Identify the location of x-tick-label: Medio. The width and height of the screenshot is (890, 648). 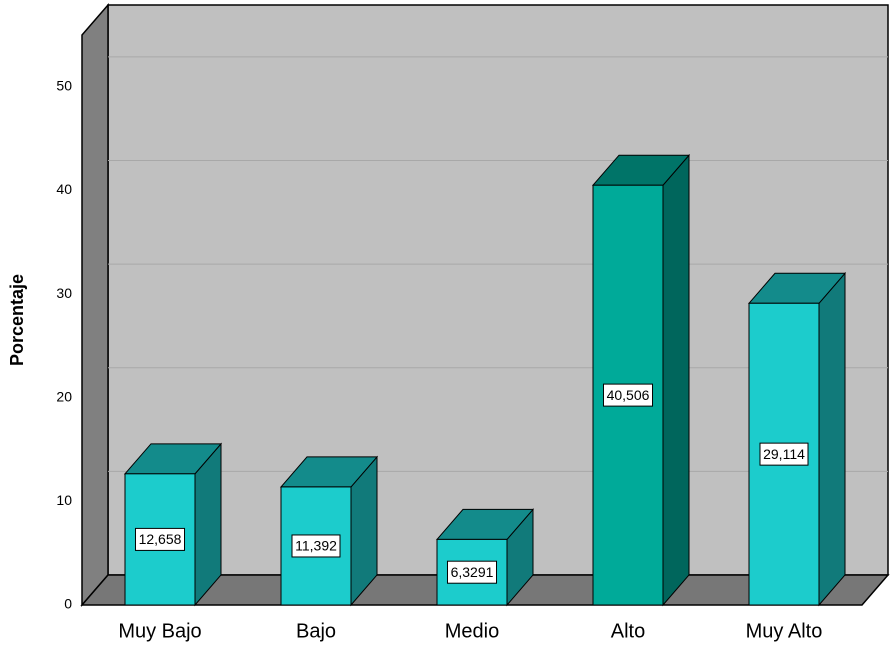
(472, 631).